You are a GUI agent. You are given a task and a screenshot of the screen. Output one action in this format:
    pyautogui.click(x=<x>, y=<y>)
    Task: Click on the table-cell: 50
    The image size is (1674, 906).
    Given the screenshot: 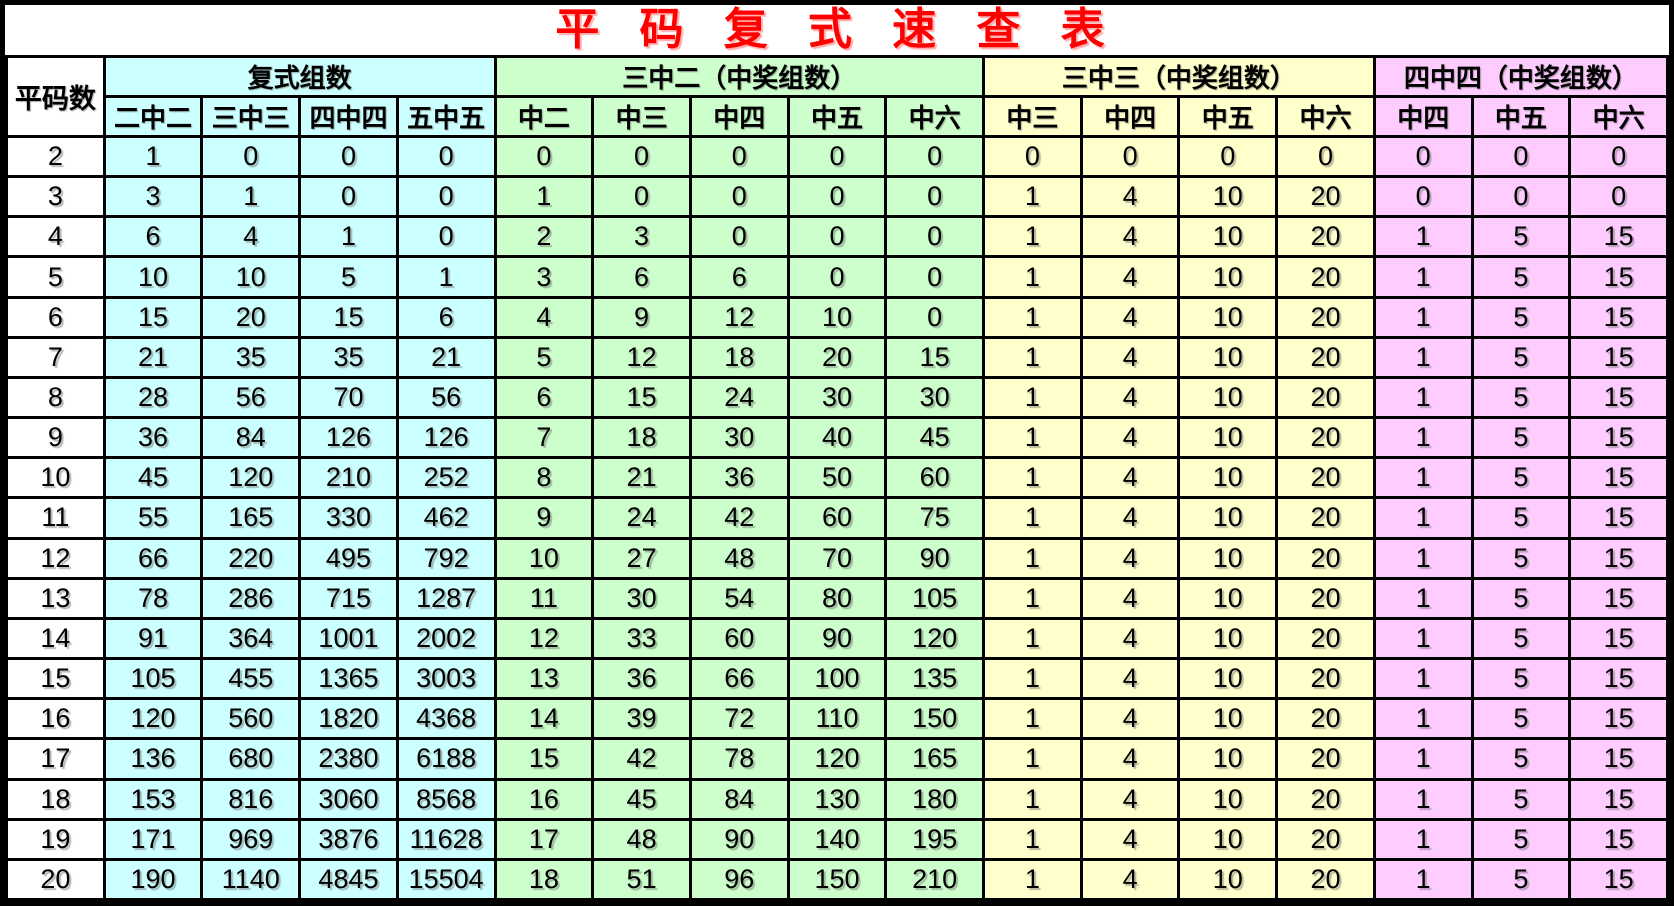 What is the action you would take?
    pyautogui.click(x=837, y=478)
    